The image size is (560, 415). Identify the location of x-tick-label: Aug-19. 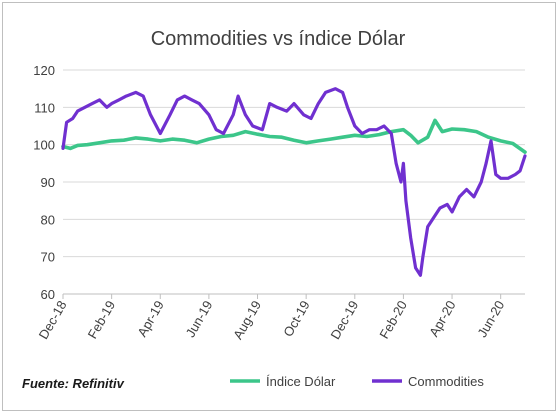
(247, 320).